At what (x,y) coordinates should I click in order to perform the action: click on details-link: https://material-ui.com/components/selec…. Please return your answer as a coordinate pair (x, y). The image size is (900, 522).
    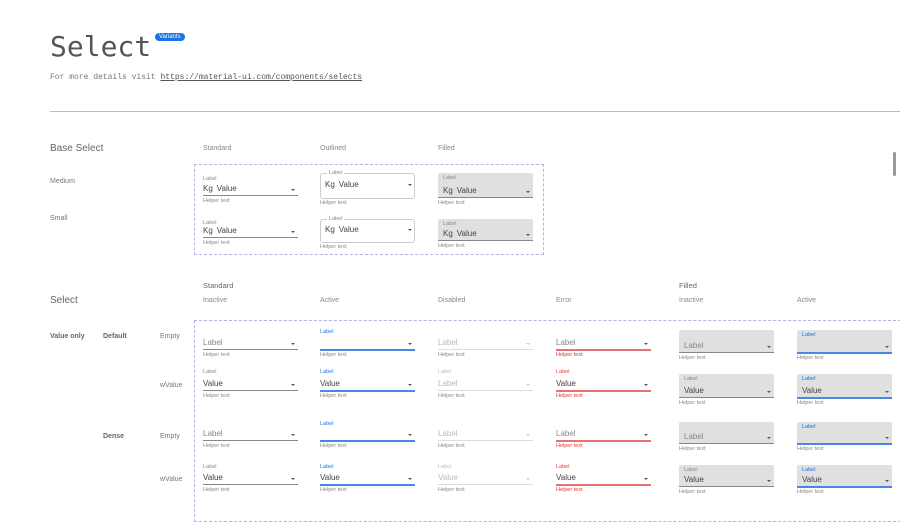
    Looking at the image, I should click on (261, 77).